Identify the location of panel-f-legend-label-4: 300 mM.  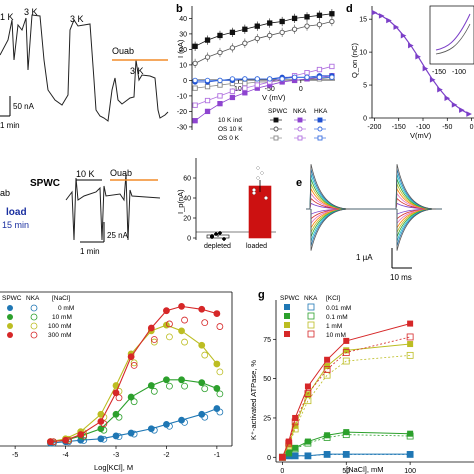
(59, 335).